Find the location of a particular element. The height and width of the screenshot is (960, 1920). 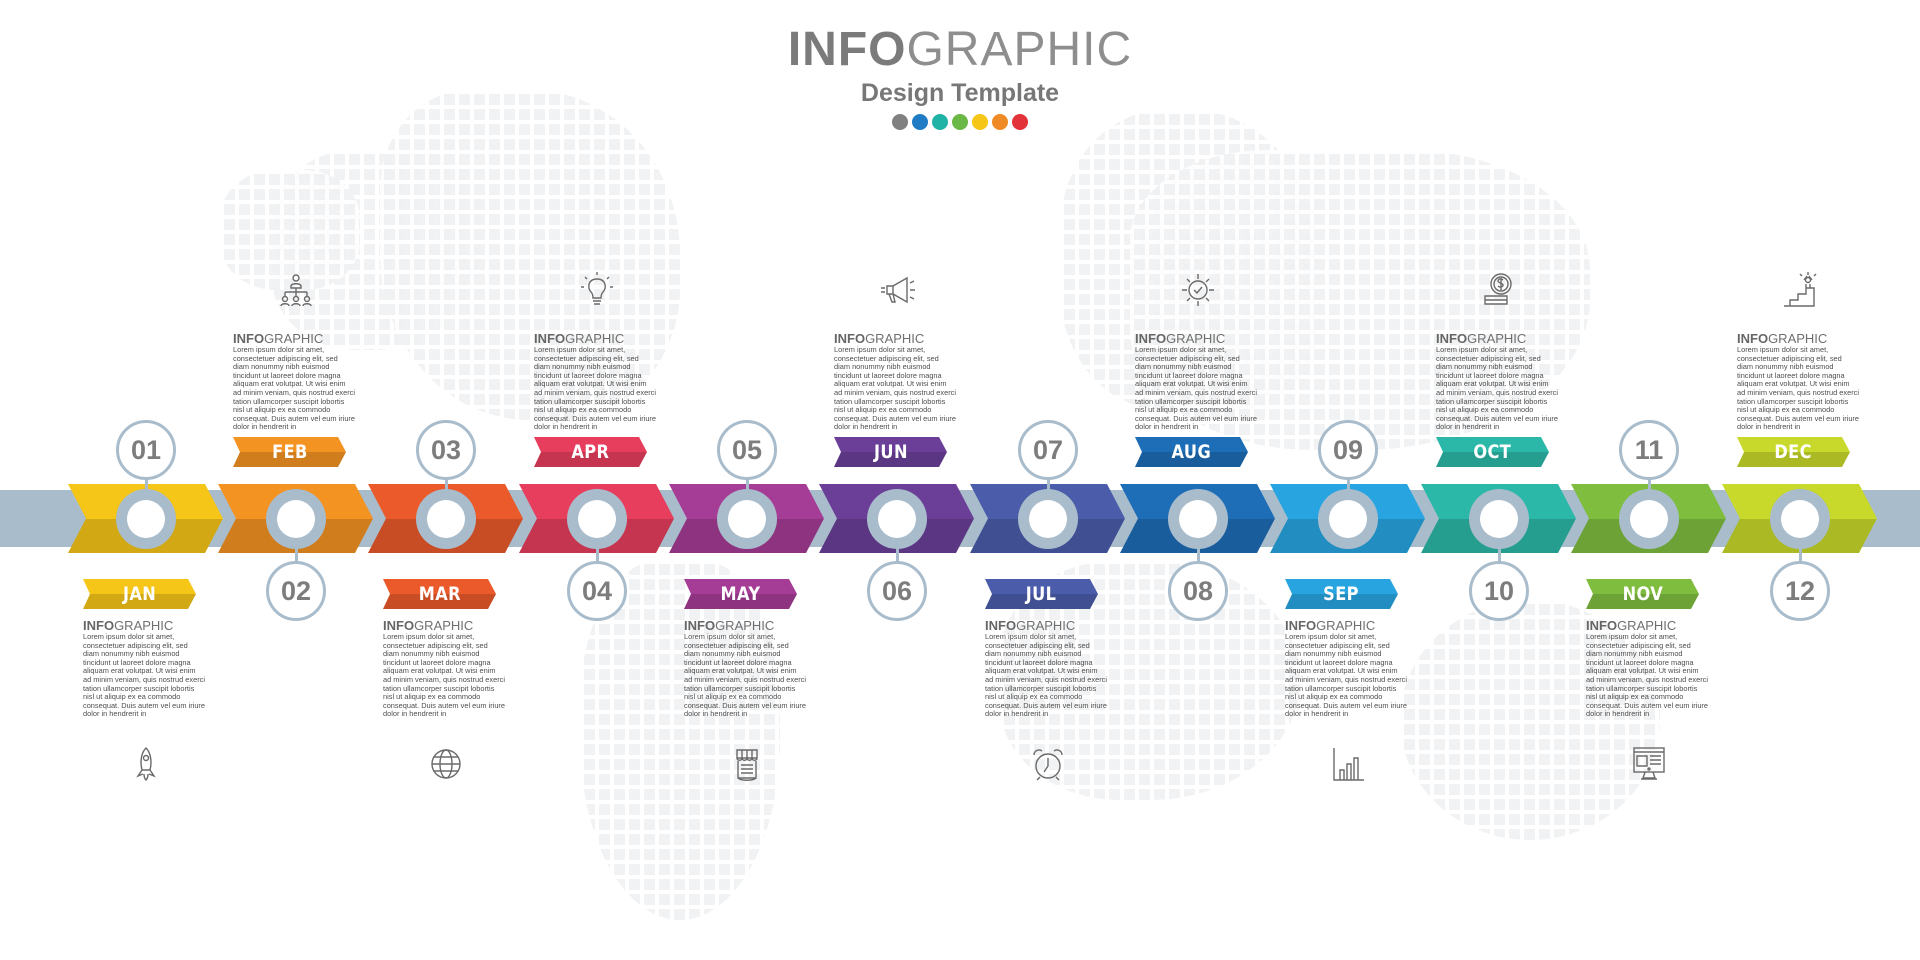

lightbulb-icon is located at coordinates (597, 290).